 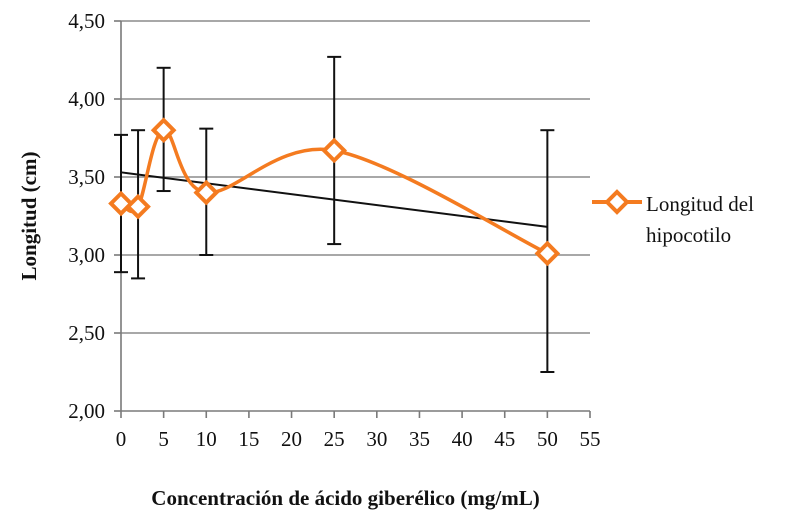 I want to click on legend-label: Longitud del hipocotilo, so click(x=700, y=219).